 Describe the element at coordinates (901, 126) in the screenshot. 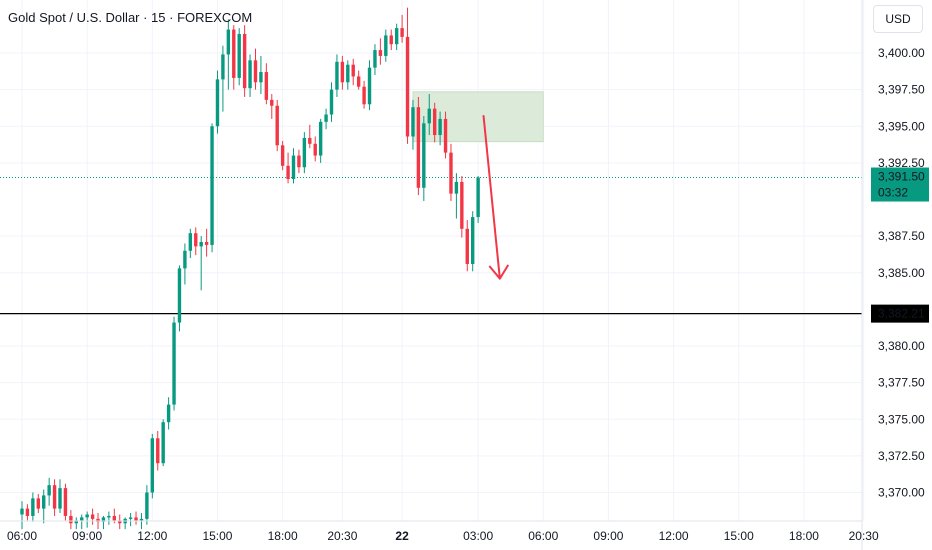

I see `price-tick-label: 3,395.00` at that location.